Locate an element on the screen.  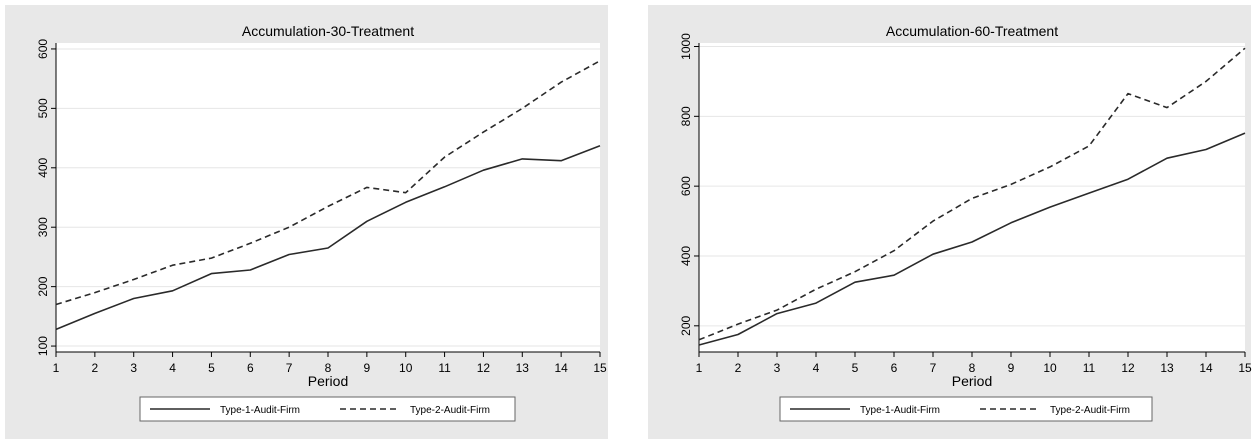
chart-title: Accumulation-30-Treatment is located at coordinates (328, 31).